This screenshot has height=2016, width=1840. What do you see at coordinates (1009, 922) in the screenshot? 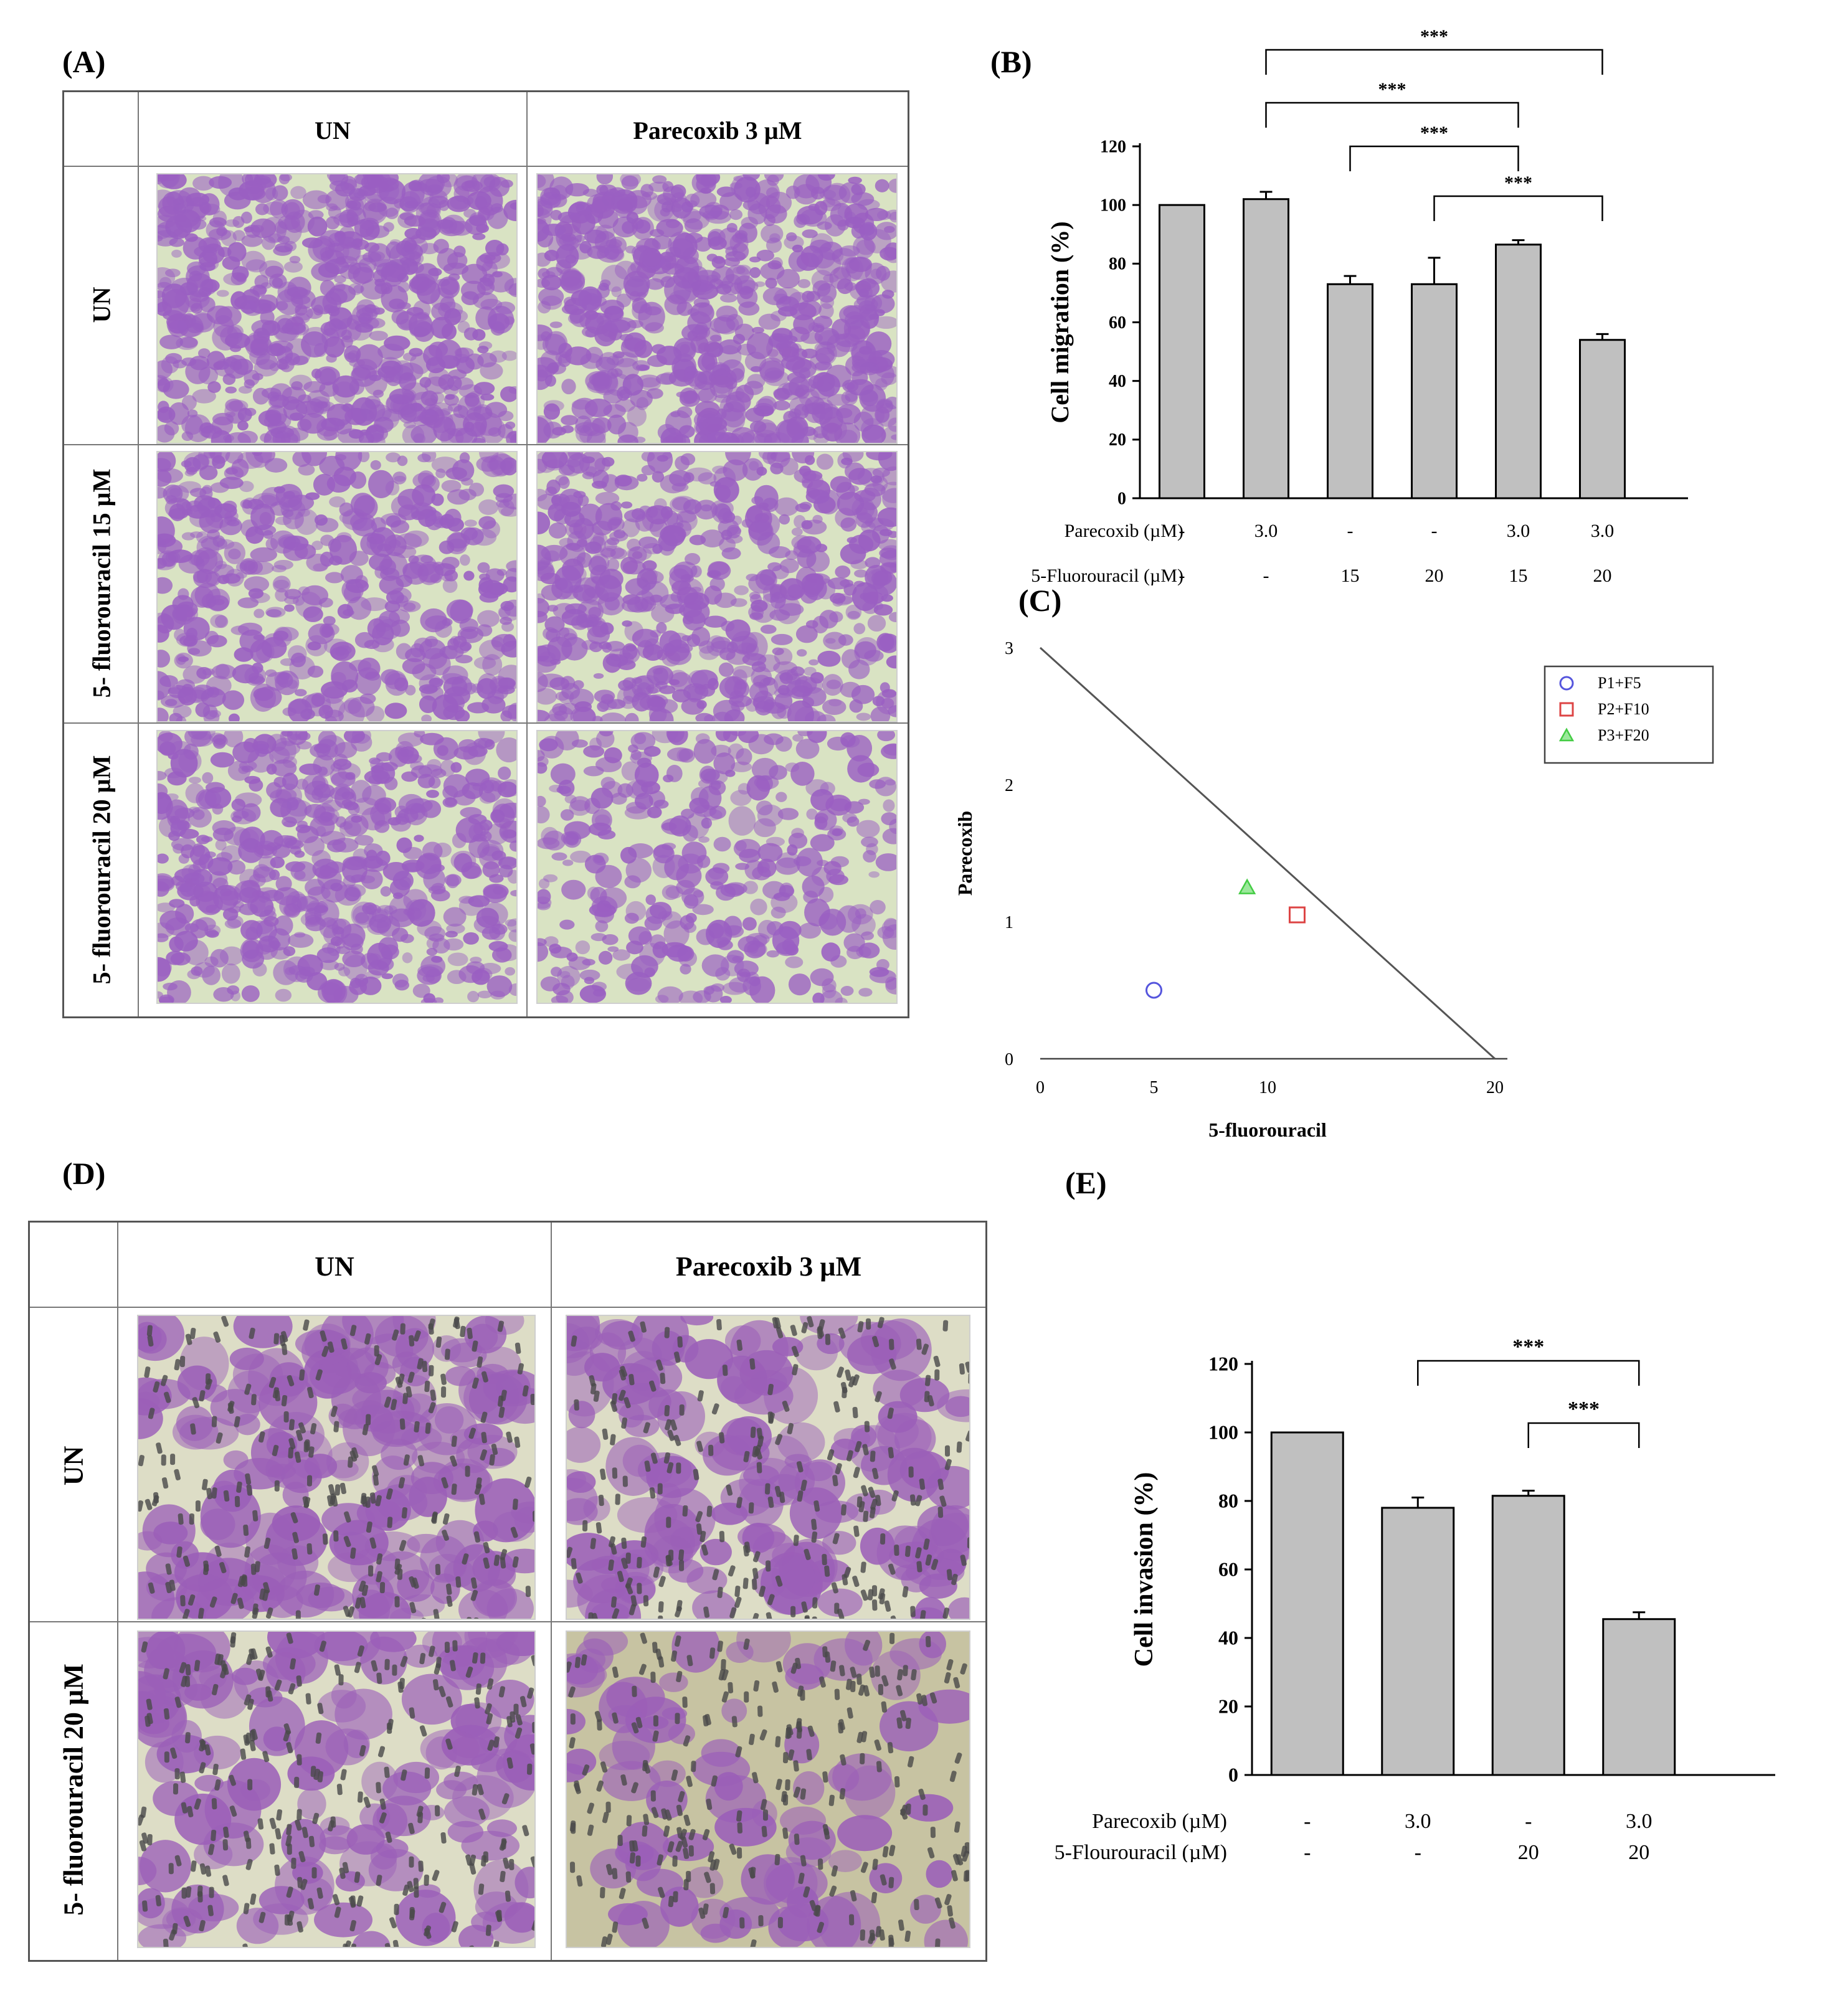
I see `c-y-tick-label: 1` at bounding box center [1009, 922].